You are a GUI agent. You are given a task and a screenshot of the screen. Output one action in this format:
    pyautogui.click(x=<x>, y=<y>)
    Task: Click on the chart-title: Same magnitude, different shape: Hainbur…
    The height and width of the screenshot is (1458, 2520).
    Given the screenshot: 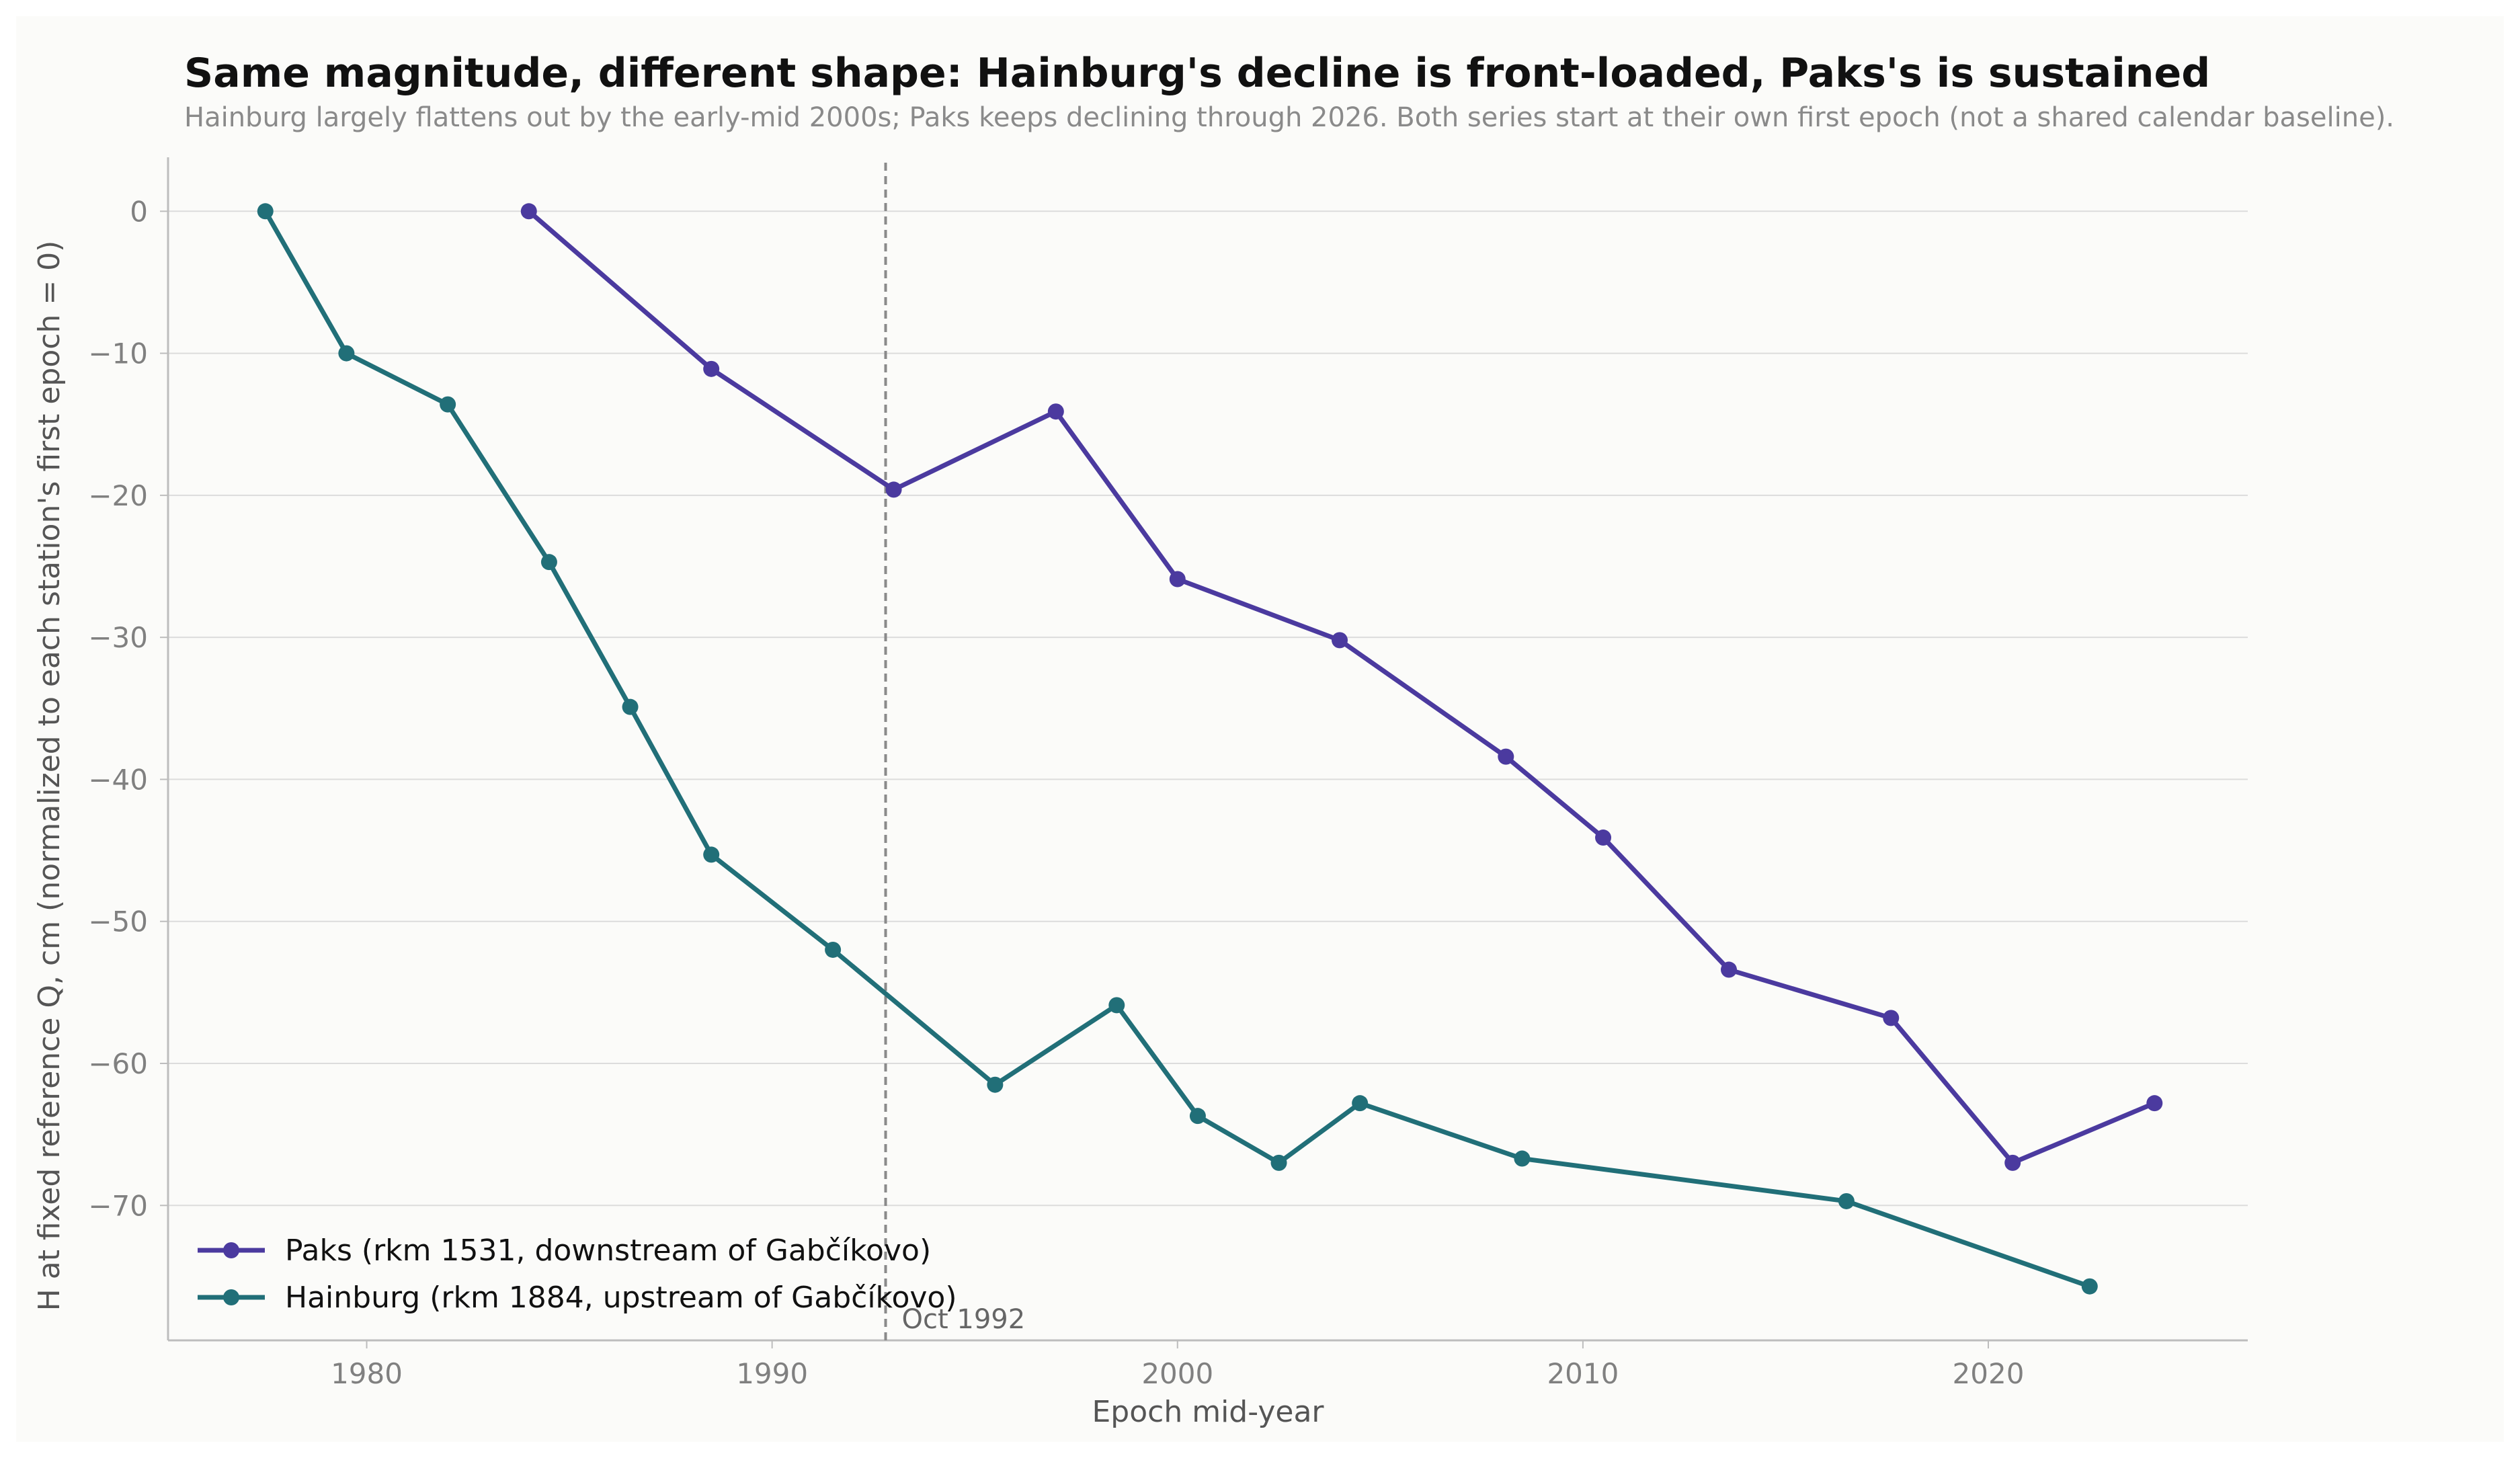 What is the action you would take?
    pyautogui.click(x=1197, y=74)
    